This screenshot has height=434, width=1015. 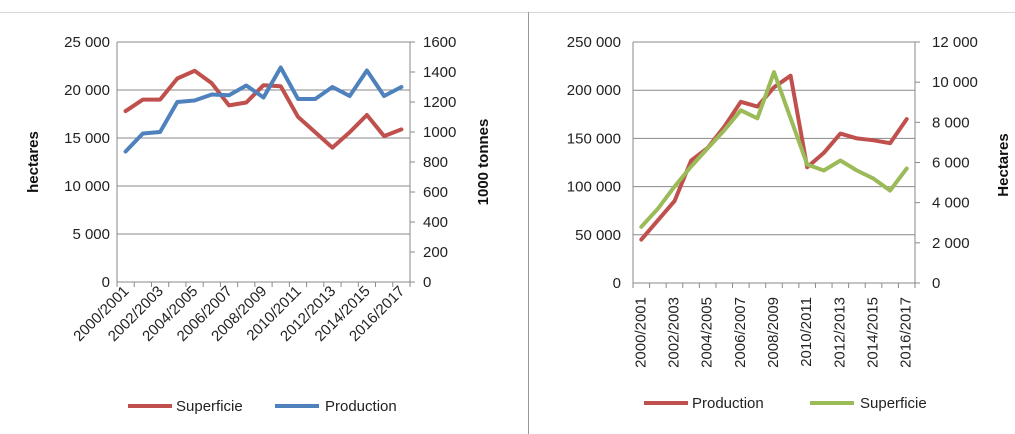 I want to click on y-right-tick-label: 4 000, so click(x=951, y=203).